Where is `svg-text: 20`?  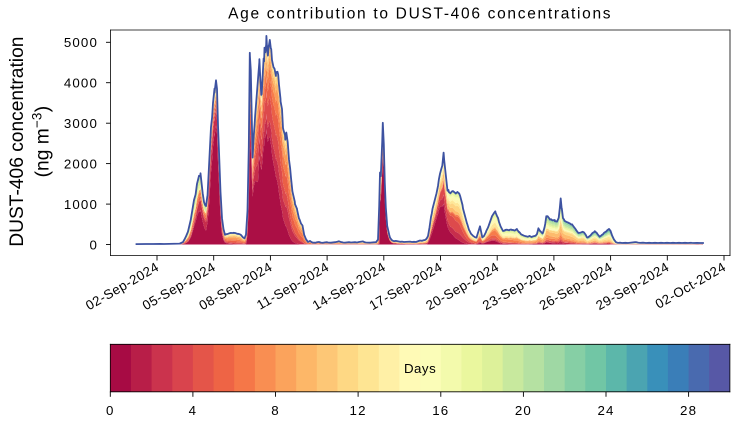 svg-text: 20 is located at coordinates (523, 410).